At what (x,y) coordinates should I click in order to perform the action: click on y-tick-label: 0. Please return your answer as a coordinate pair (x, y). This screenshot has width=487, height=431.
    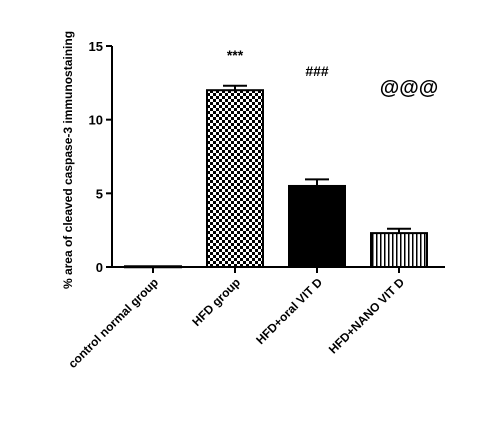
    Looking at the image, I should click on (99, 267).